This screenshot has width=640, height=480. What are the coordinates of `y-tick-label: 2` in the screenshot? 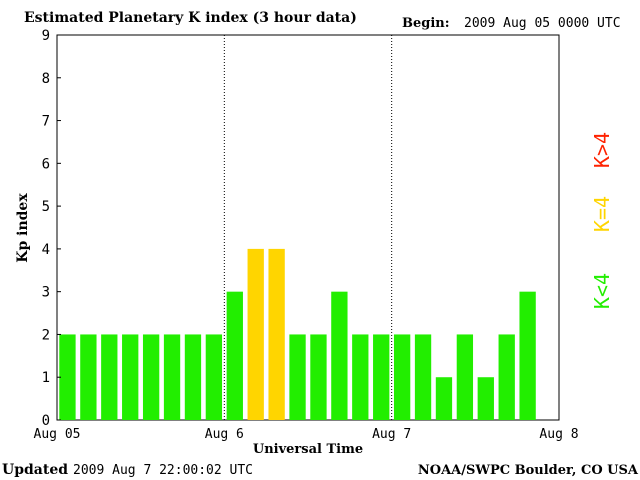 It's located at (46, 335).